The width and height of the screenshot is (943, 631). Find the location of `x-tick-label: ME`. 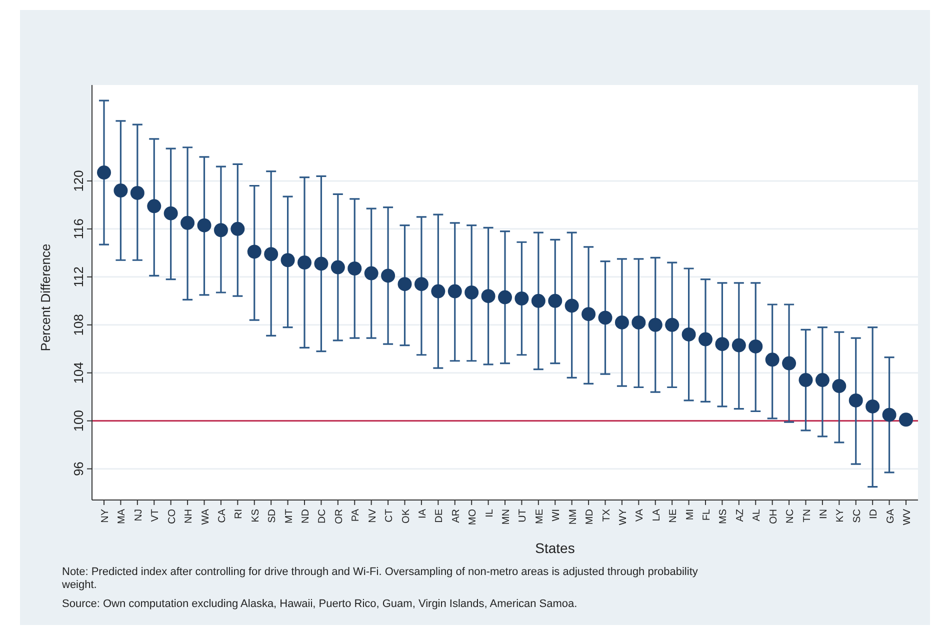

x-tick-label: ME is located at coordinates (540, 516).